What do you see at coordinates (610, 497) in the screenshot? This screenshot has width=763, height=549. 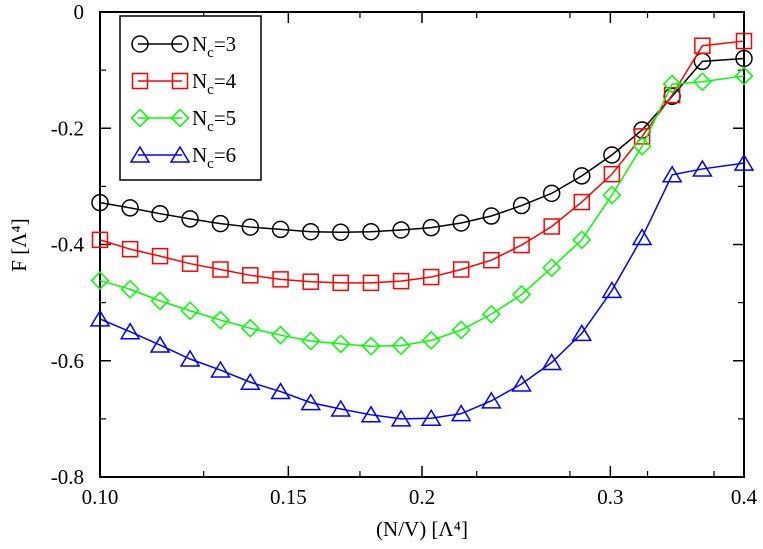 I see `x-tick-label: 0.3` at bounding box center [610, 497].